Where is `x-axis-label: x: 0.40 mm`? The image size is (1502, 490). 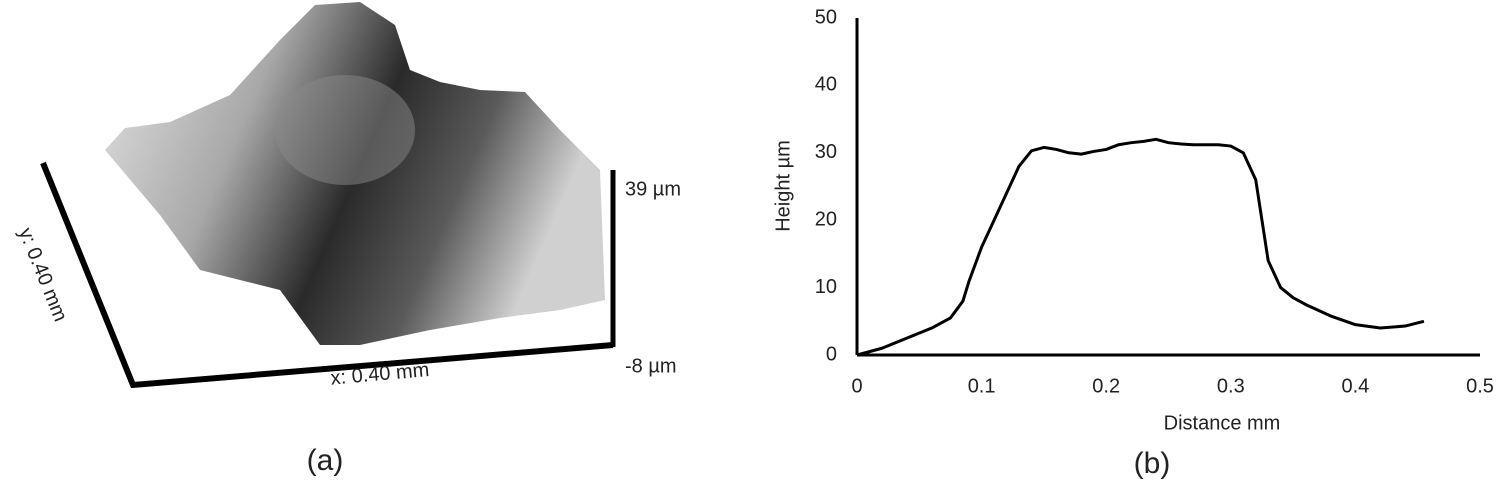
x-axis-label: x: 0.40 mm is located at coordinates (380, 374).